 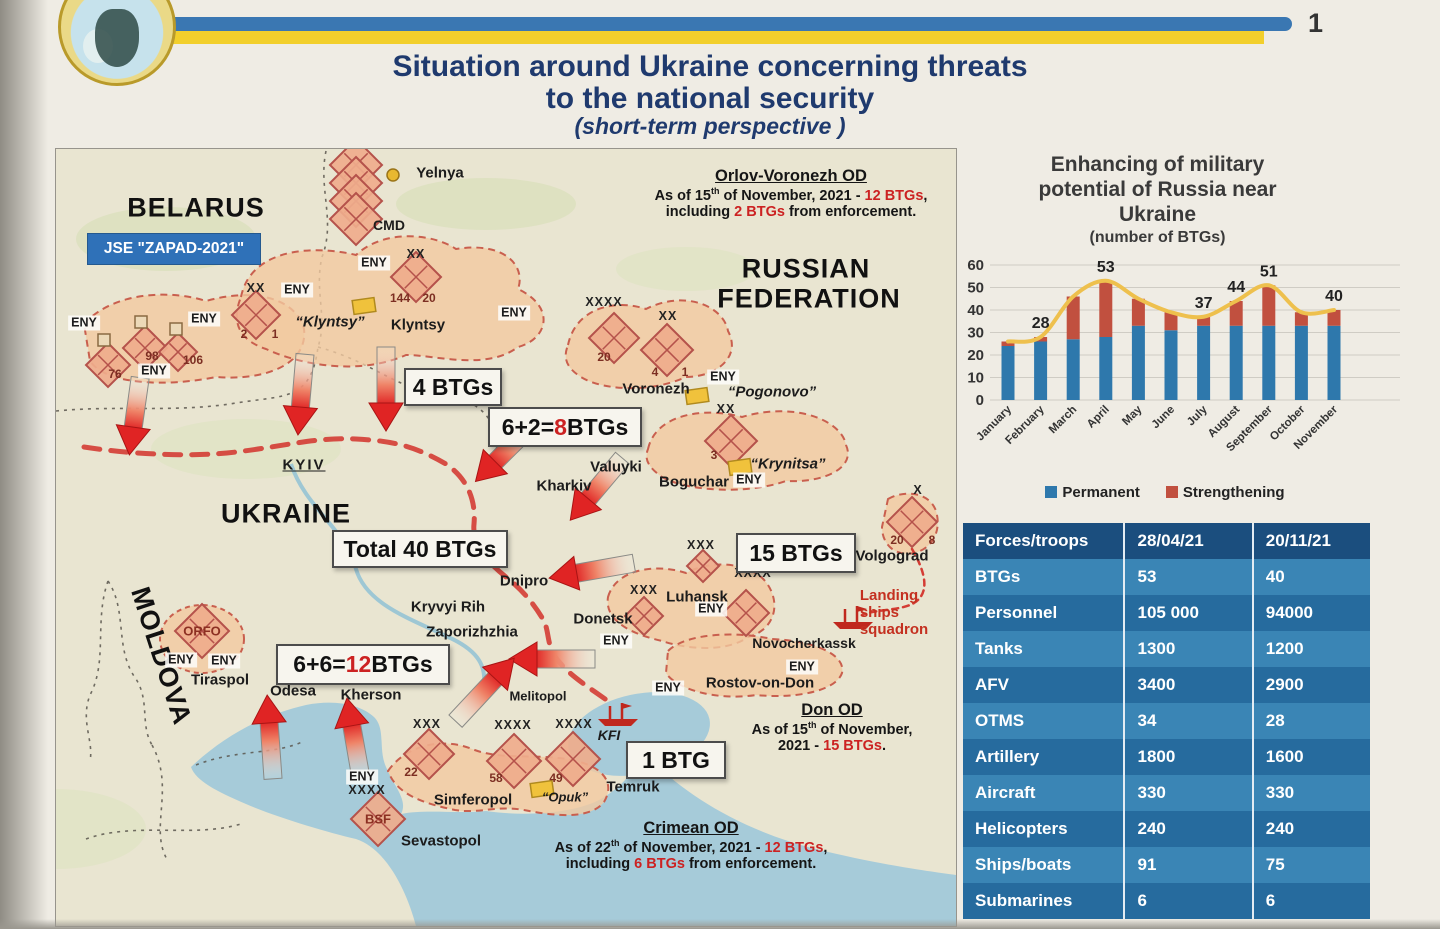 What do you see at coordinates (806, 268) in the screenshot?
I see `country-label: RUSSIAN` at bounding box center [806, 268].